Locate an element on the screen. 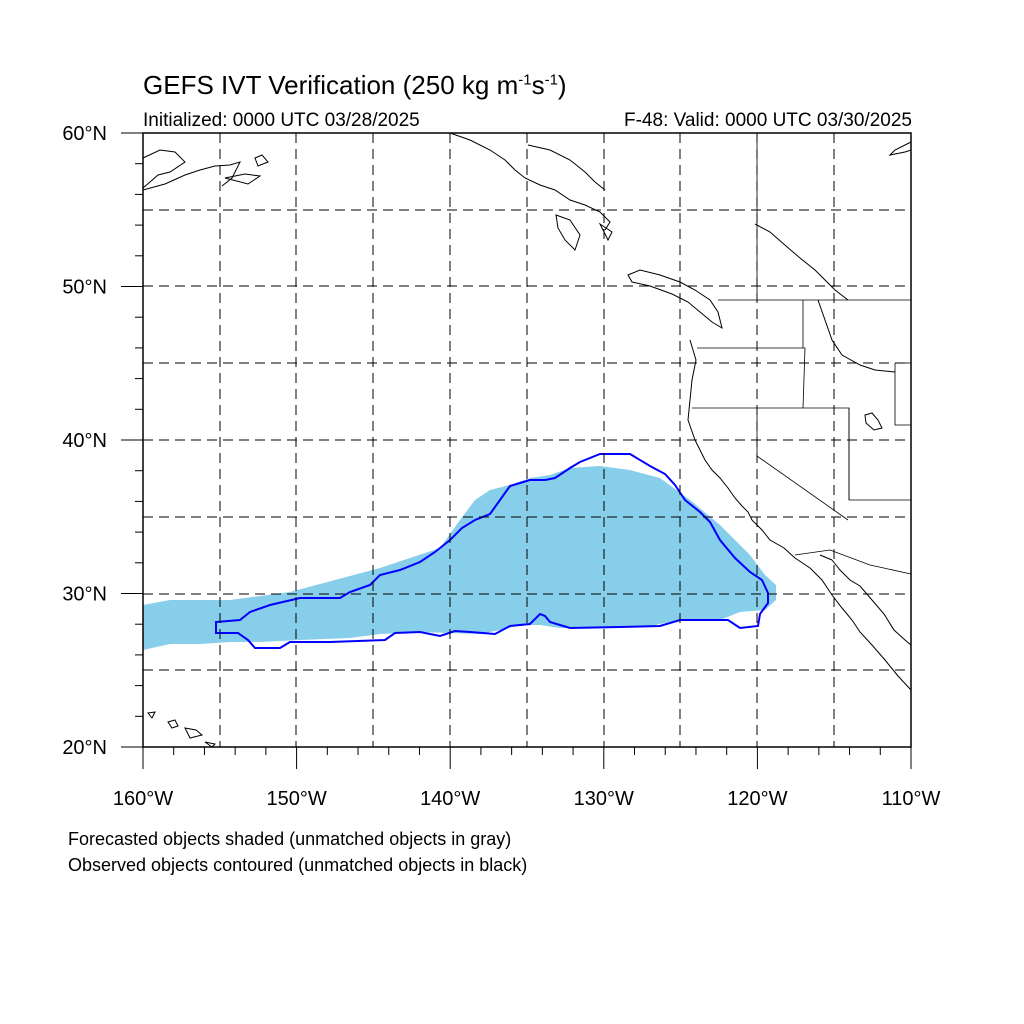 This screenshot has height=1024, width=1024. init-time: Initialized: 0000 UTC 03/28/2025 is located at coordinates (281, 120).